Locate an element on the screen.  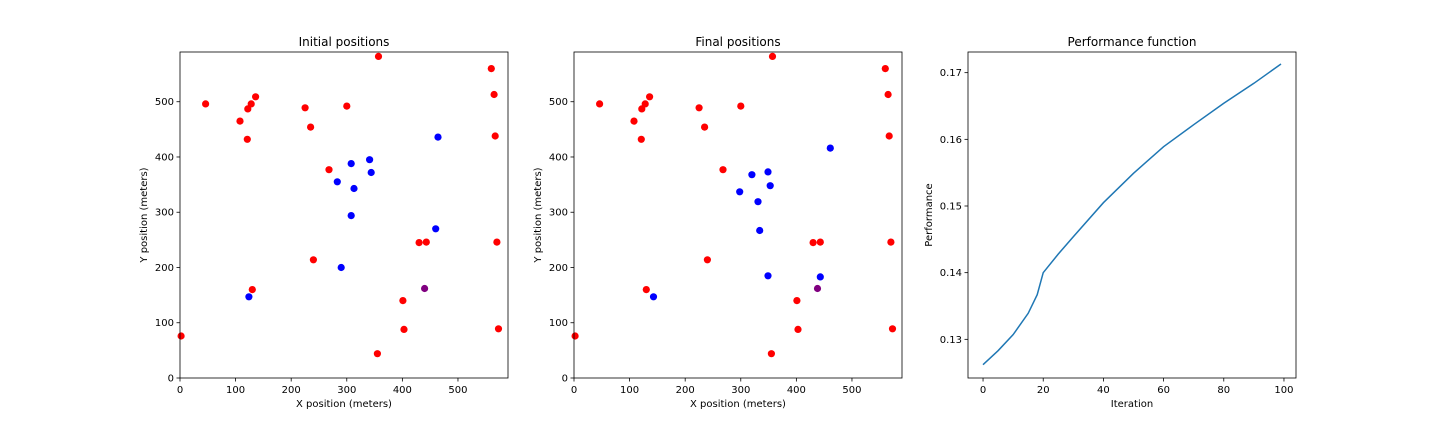
x-tick-label: 20 is located at coordinates (1043, 390).